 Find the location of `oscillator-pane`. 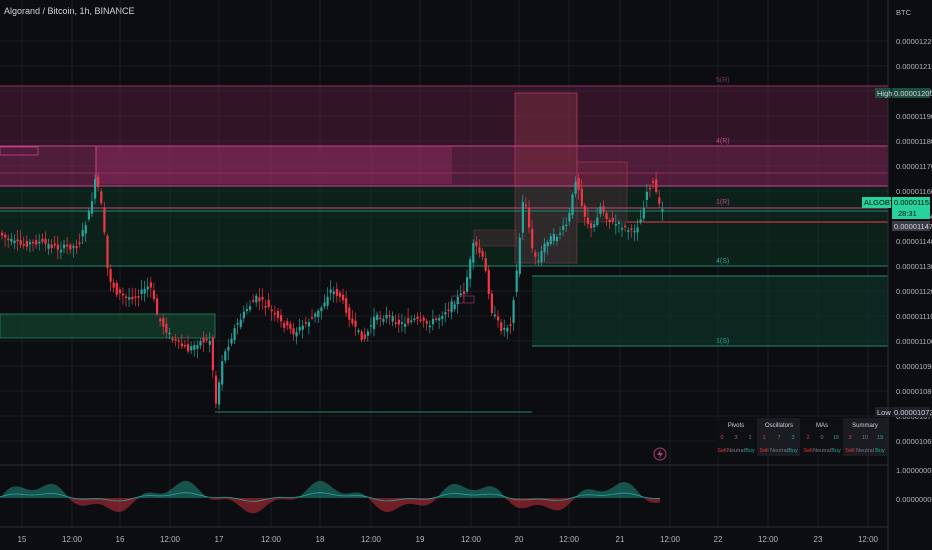

oscillator-pane is located at coordinates (330, 497).